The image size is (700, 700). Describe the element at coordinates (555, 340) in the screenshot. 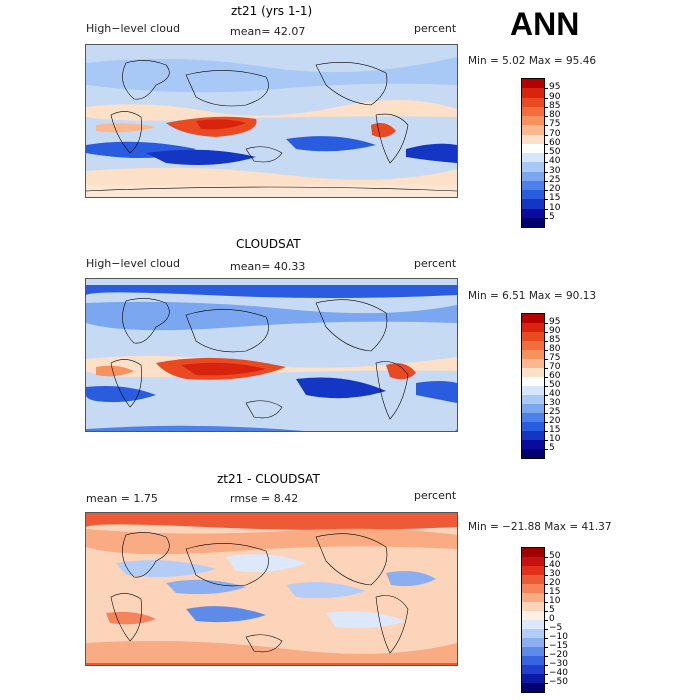

I see `colorbar-tick-label: 85` at that location.